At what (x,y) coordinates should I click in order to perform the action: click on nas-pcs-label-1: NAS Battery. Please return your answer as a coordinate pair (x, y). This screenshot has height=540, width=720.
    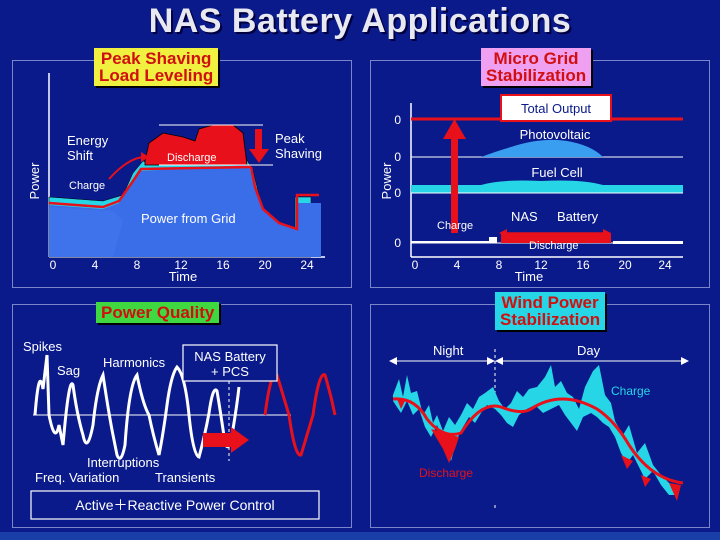
    Looking at the image, I should click on (230, 356).